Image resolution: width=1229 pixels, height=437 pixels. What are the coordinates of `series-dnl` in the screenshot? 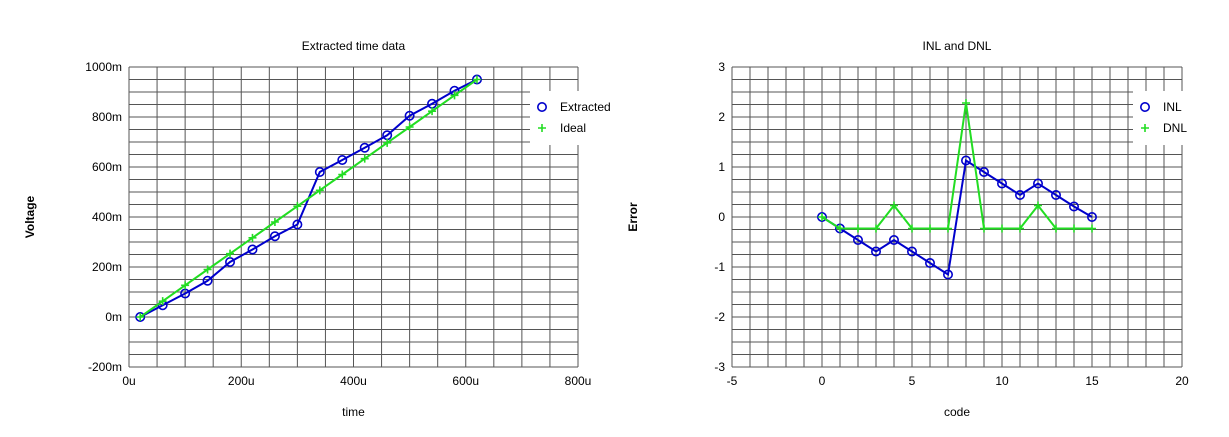 It's located at (957, 166).